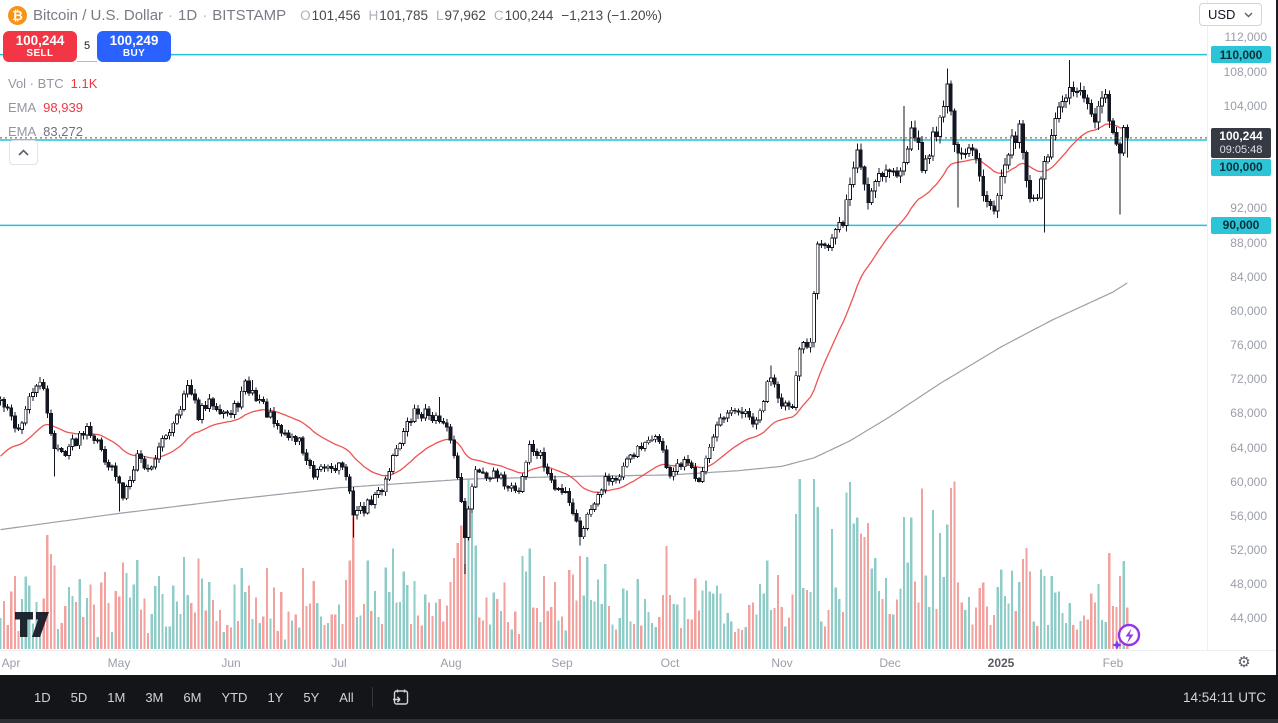  Describe the element at coordinates (1241, 55) in the screenshot. I see `level-price-badge: 110,000` at that location.